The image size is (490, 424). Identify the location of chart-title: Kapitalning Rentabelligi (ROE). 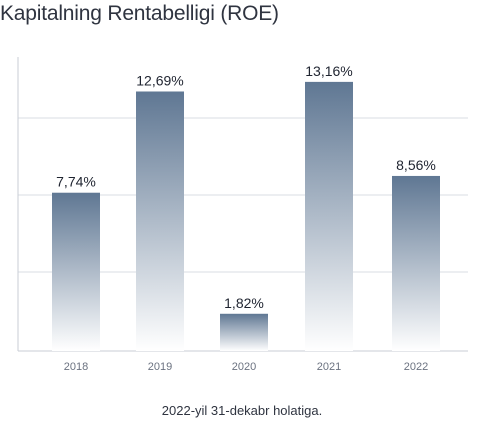
(139, 13).